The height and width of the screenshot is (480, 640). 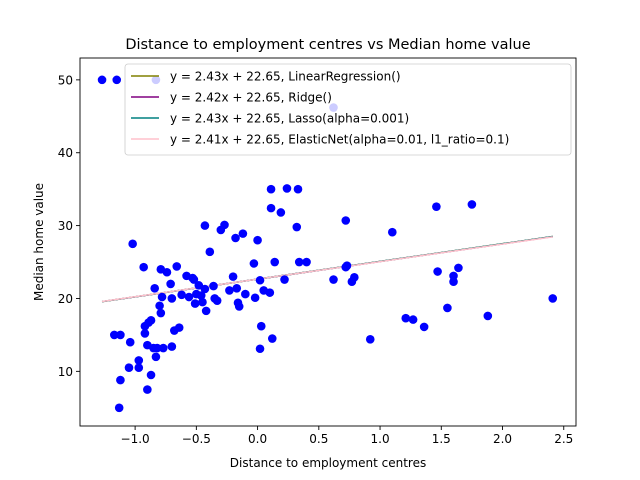 I want to click on y-tick-label: 50, so click(x=65, y=80).